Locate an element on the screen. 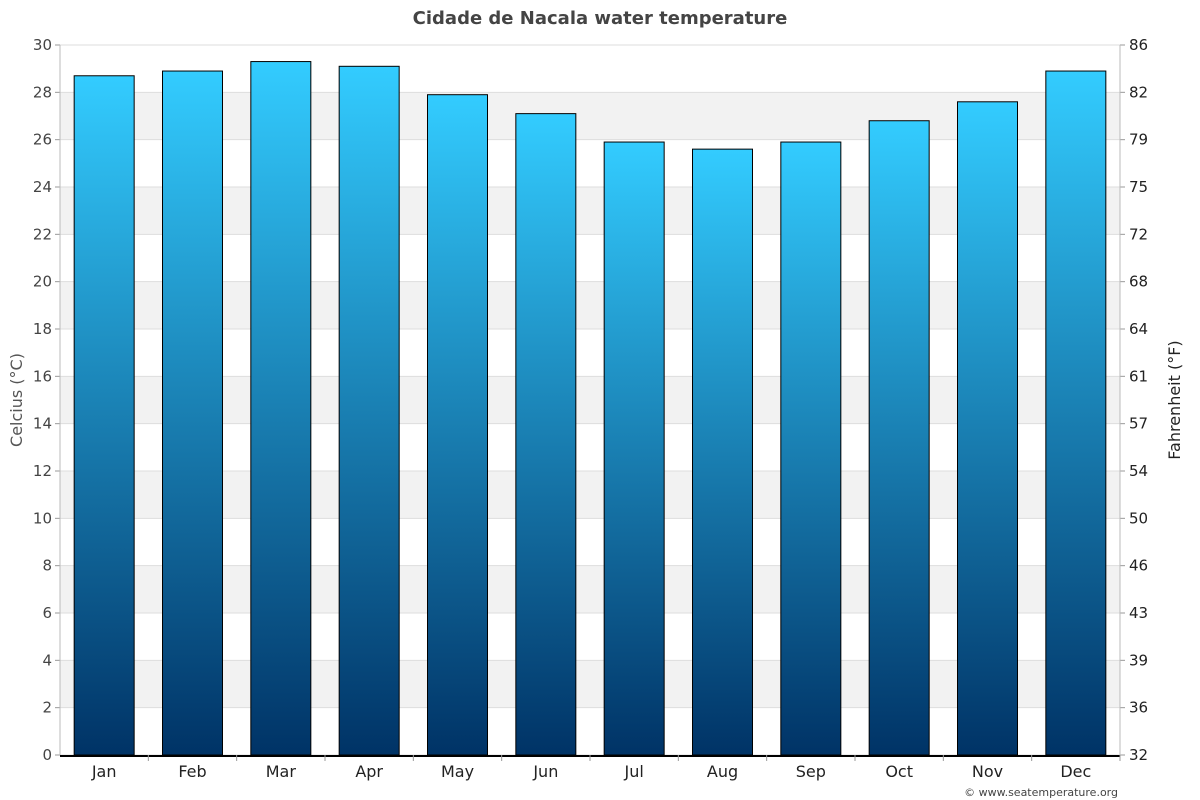 This screenshot has height=800, width=1200. y-tick-label: 2 is located at coordinates (47, 708).